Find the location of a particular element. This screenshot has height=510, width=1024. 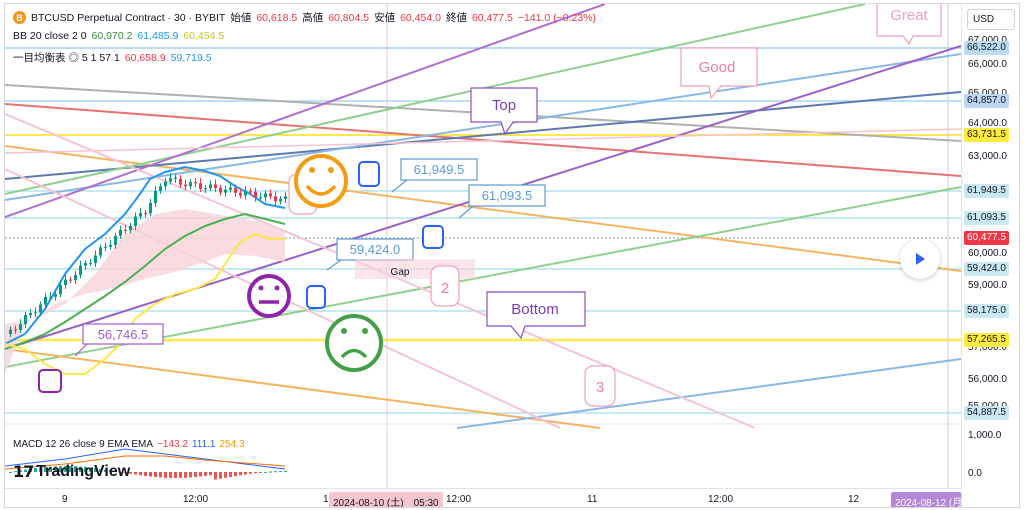

price-tick-label: 63,000.0 is located at coordinates (987, 156).